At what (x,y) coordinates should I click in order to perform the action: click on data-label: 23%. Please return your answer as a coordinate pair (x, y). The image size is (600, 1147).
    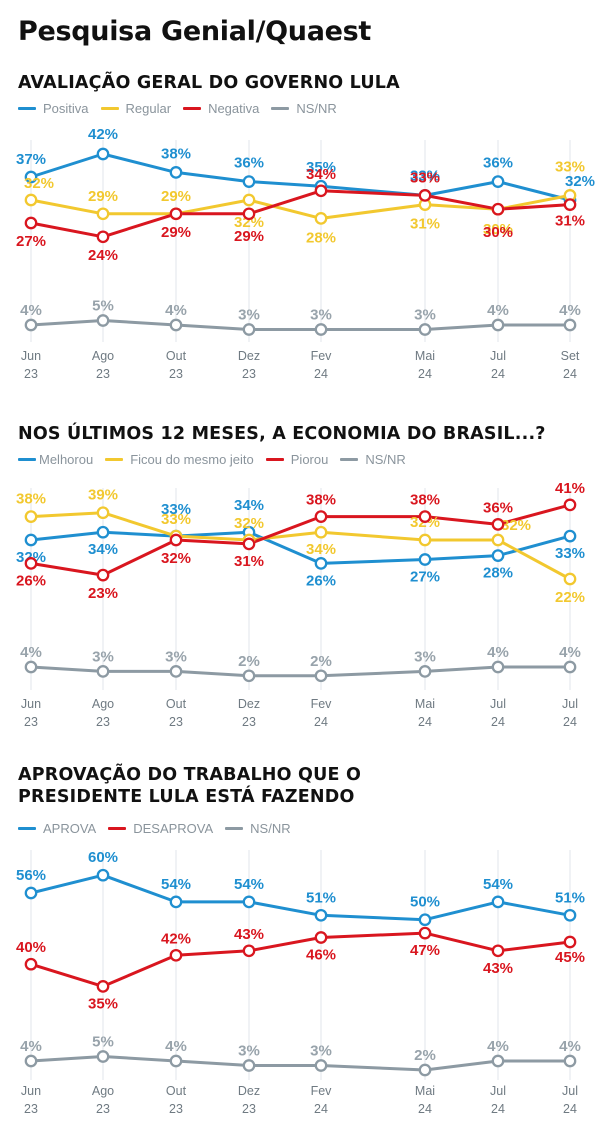
    Looking at the image, I should click on (103, 593).